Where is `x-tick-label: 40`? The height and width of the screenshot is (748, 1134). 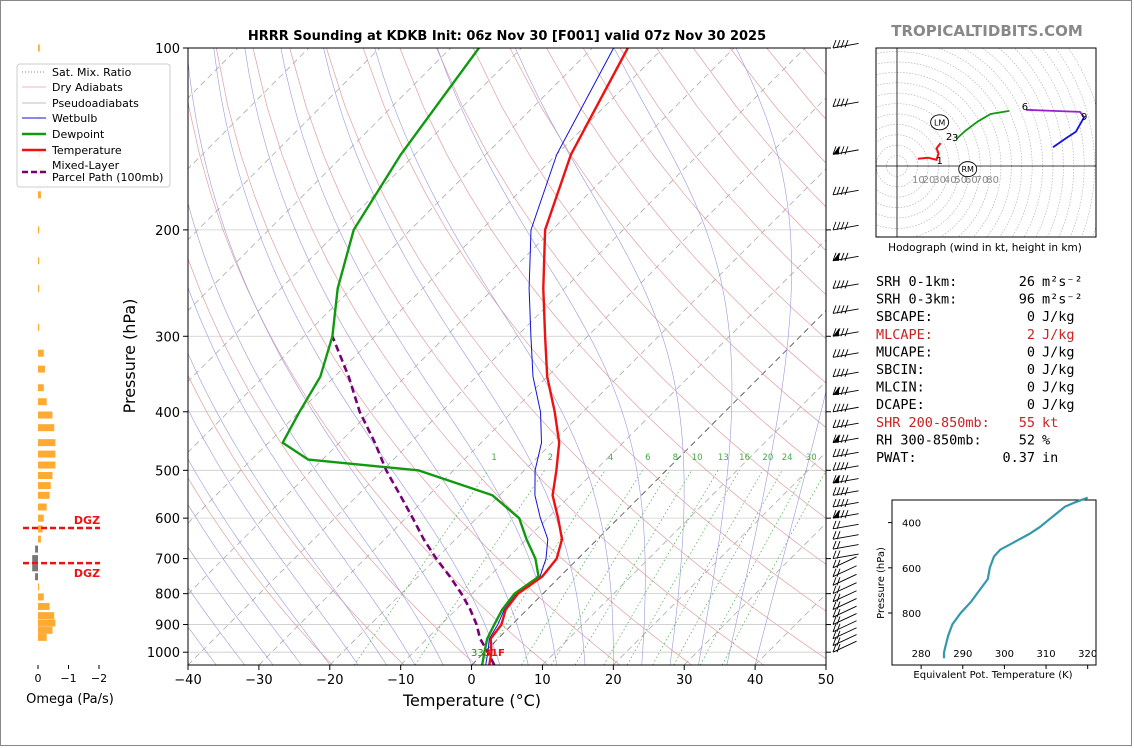 x-tick-label: 40 is located at coordinates (755, 680).